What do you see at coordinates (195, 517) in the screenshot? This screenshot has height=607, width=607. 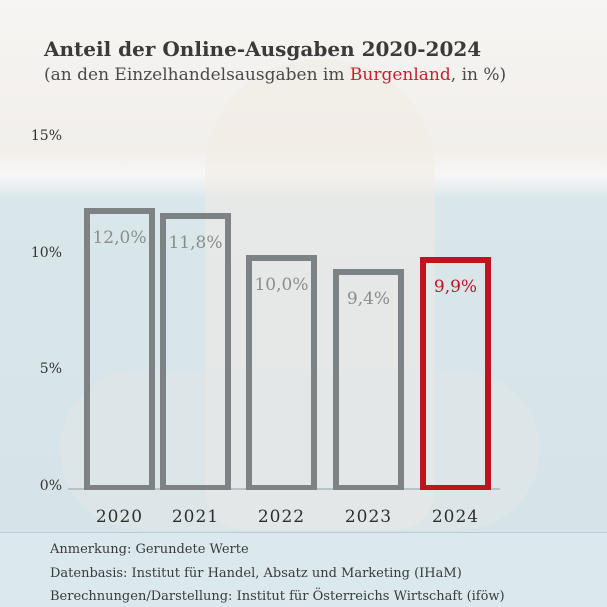 I see `x-tick-label: 2021` at bounding box center [195, 517].